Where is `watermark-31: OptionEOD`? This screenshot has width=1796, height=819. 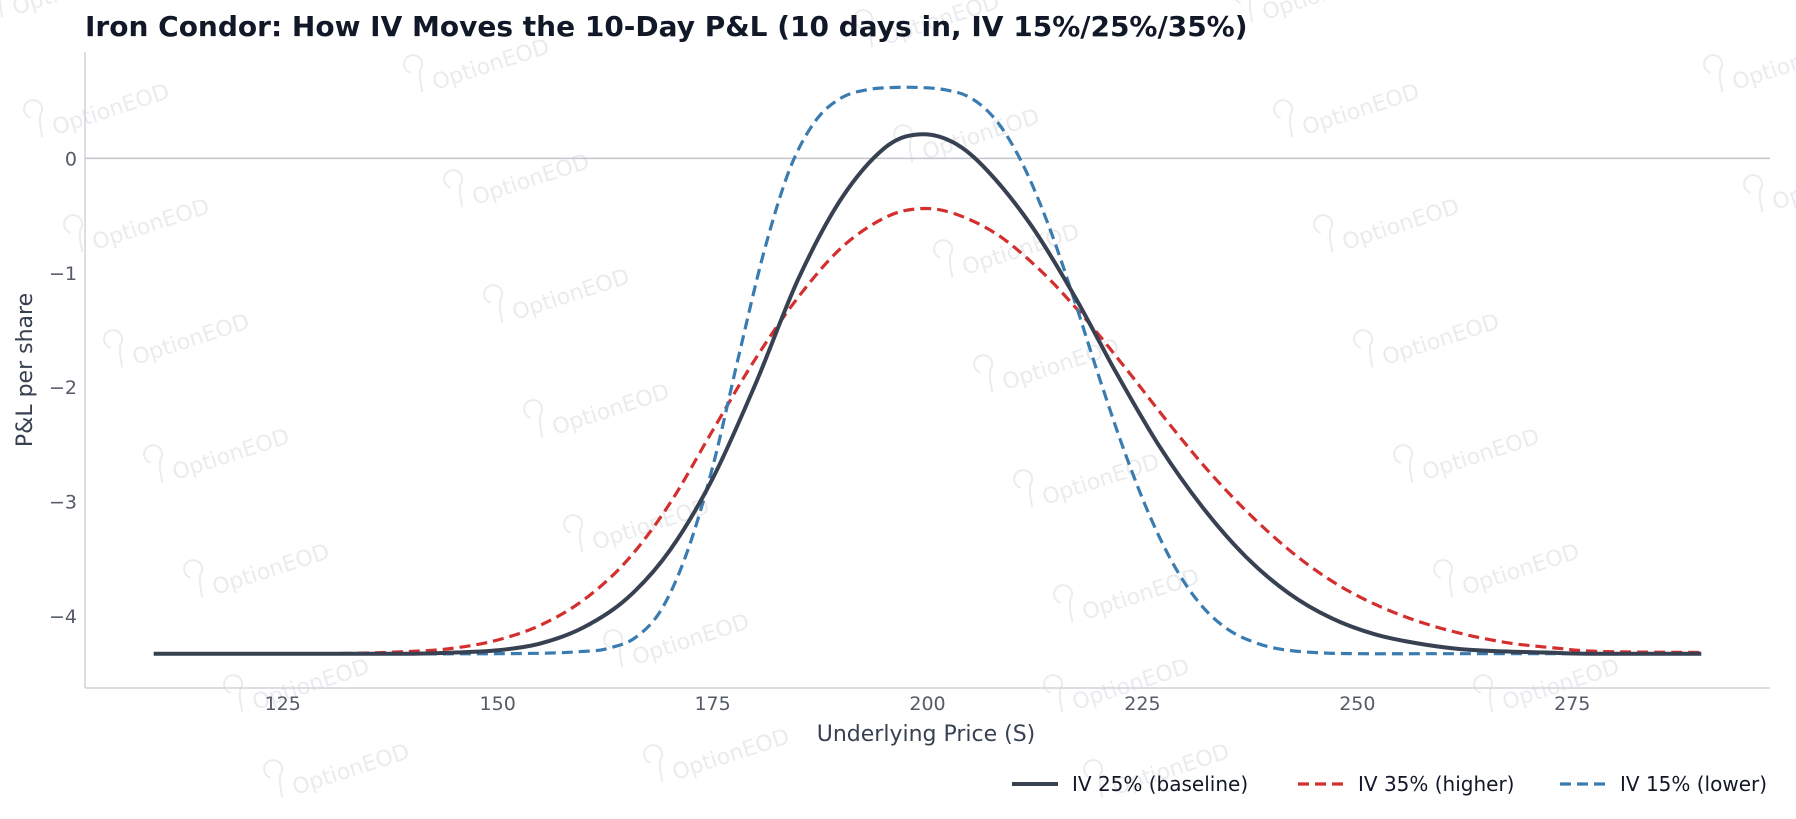 watermark-31: OptionEOD is located at coordinates (1128, 595).